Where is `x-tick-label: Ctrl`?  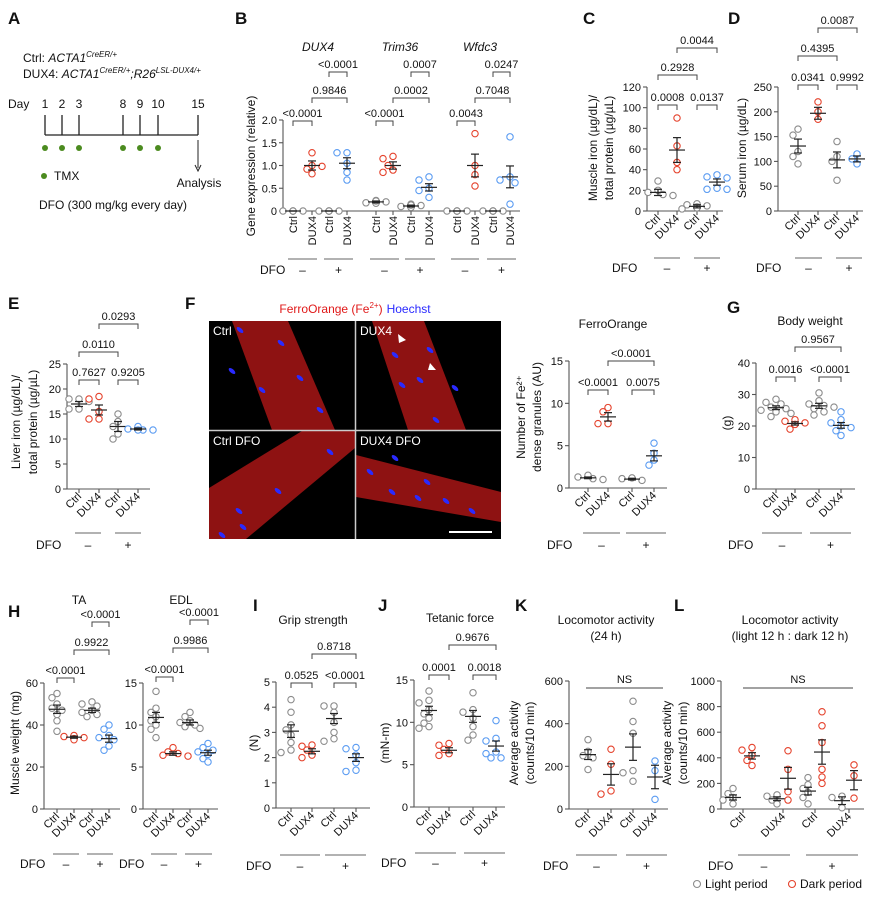 x-tick-label: Ctrl is located at coordinates (810, 821).